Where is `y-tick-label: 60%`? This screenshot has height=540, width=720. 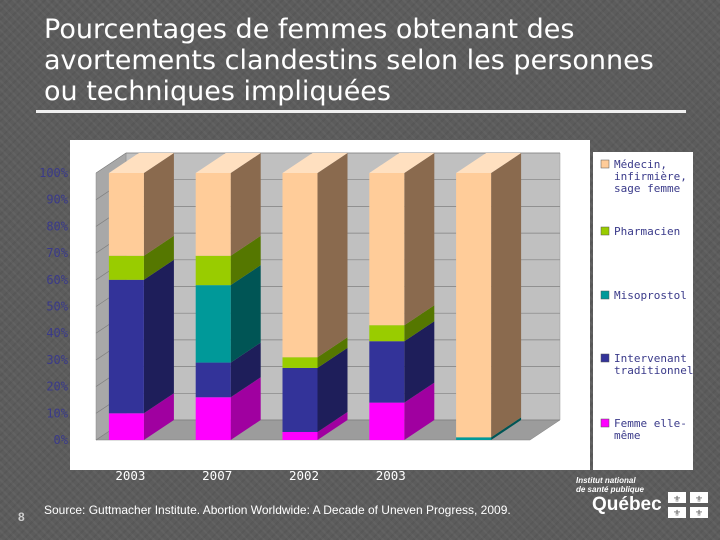
y-tick-label: 60% is located at coordinates (57, 280).